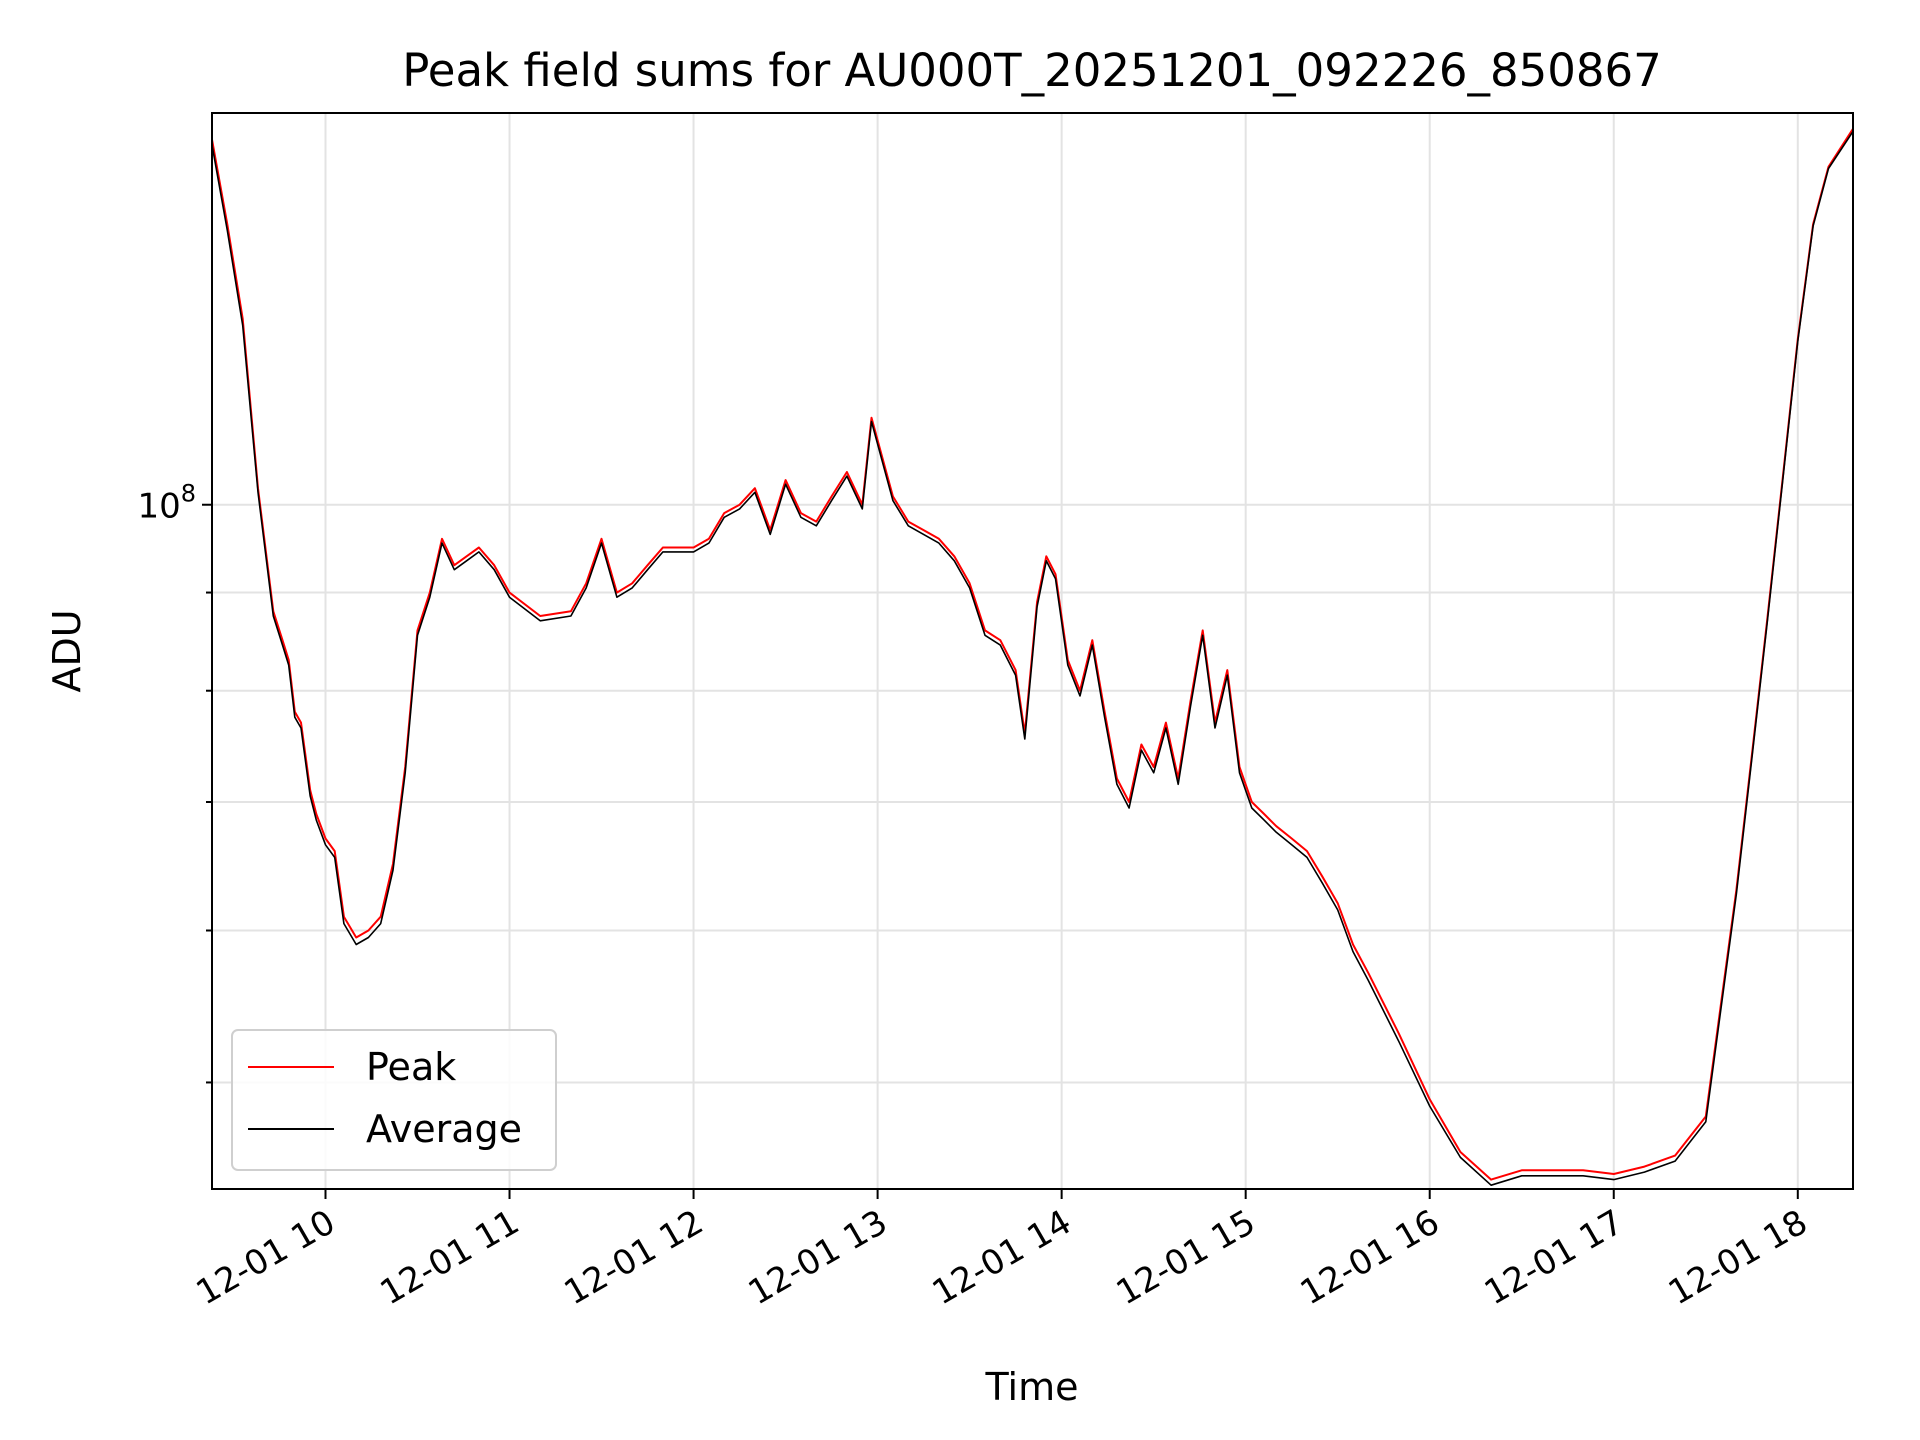  I want to click on x-tick-label: 12-01 12, so click(634, 1257).